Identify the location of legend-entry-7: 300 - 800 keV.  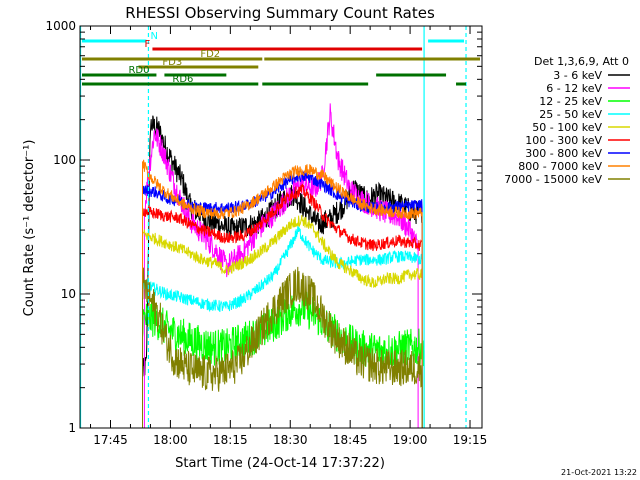
(563, 153).